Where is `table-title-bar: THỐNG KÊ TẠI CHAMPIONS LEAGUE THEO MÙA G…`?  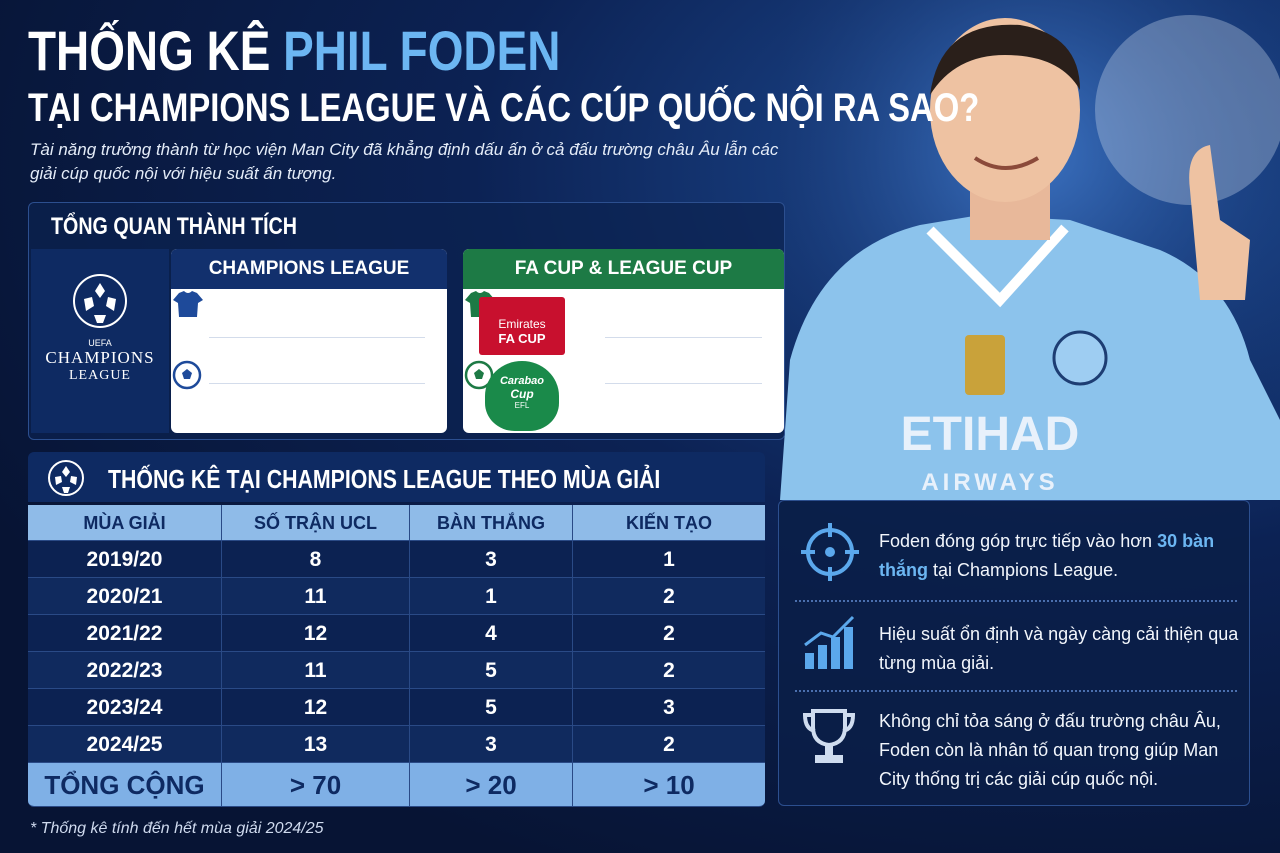 table-title-bar: THỐNG KÊ TẠI CHAMPIONS LEAGUE THEO MÙA G… is located at coordinates (396, 477).